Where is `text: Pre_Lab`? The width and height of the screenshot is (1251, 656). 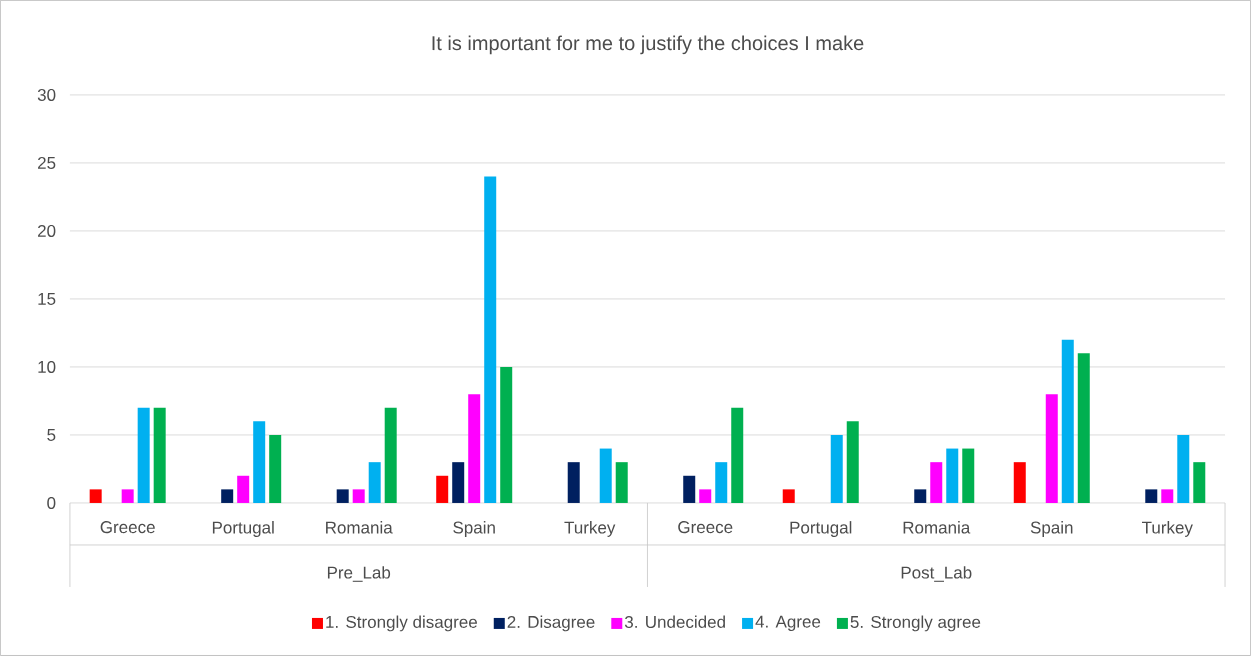 text: Pre_Lab is located at coordinates (359, 574).